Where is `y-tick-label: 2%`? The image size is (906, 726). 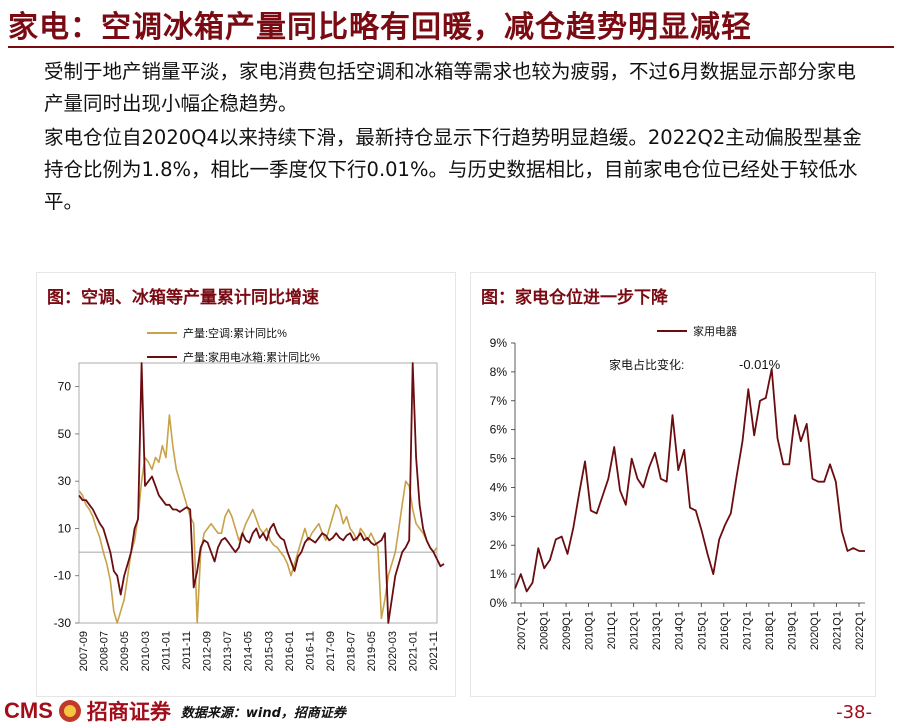 y-tick-label: 2% is located at coordinates (499, 545).